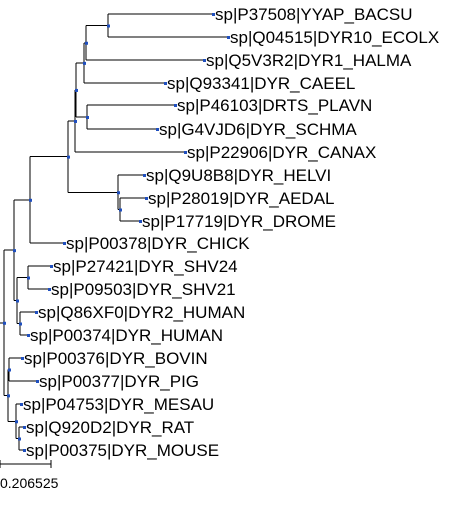 The height and width of the screenshot is (512, 455). Describe the element at coordinates (261, 83) in the screenshot. I see `leaf-label-dyr-caeel: sp|Q93341|DYR_CAEEL` at that location.